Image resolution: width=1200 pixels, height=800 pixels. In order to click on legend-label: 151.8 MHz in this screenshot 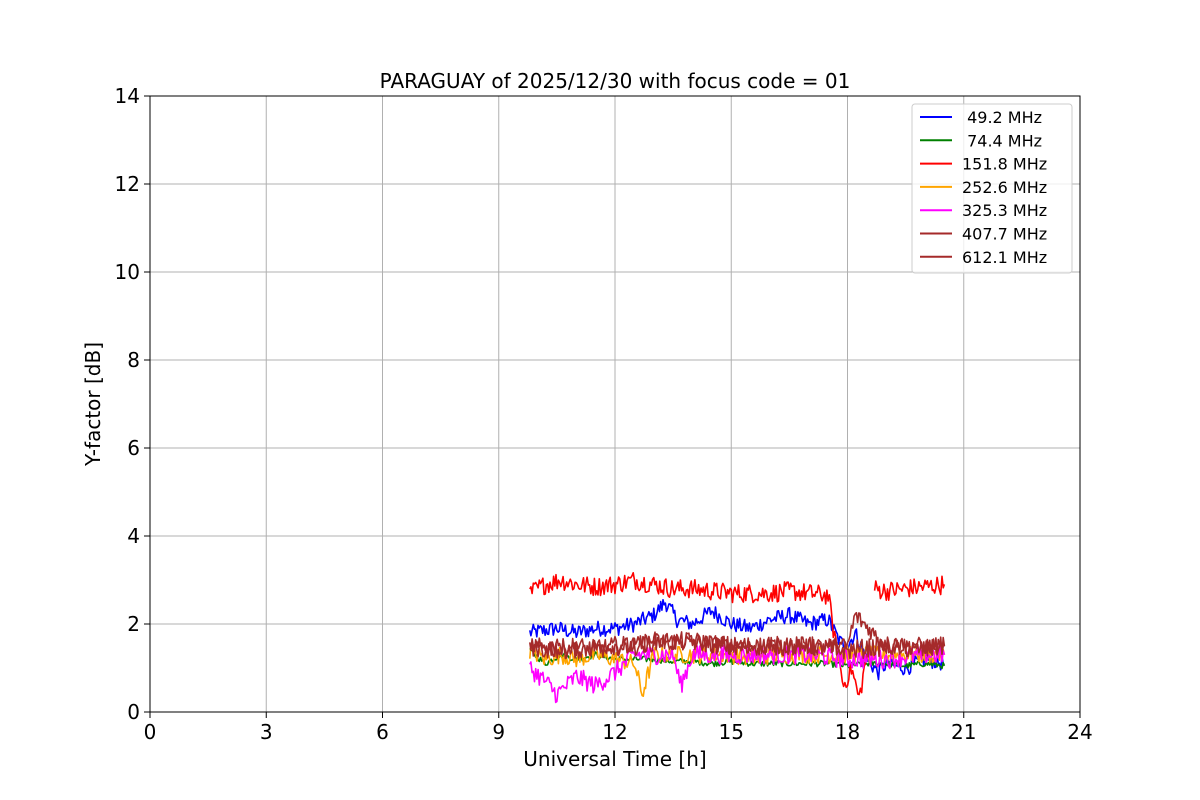, I will do `click(1004, 164)`.